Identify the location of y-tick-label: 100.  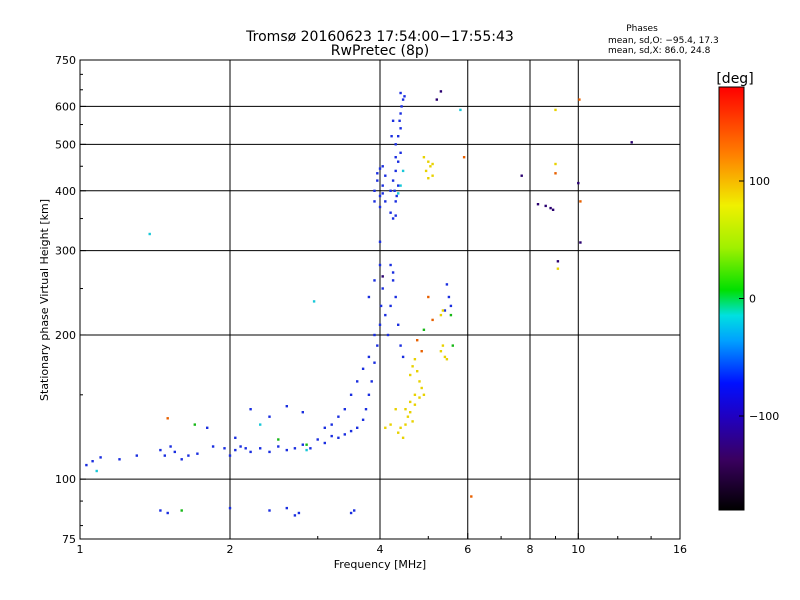
(65, 479).